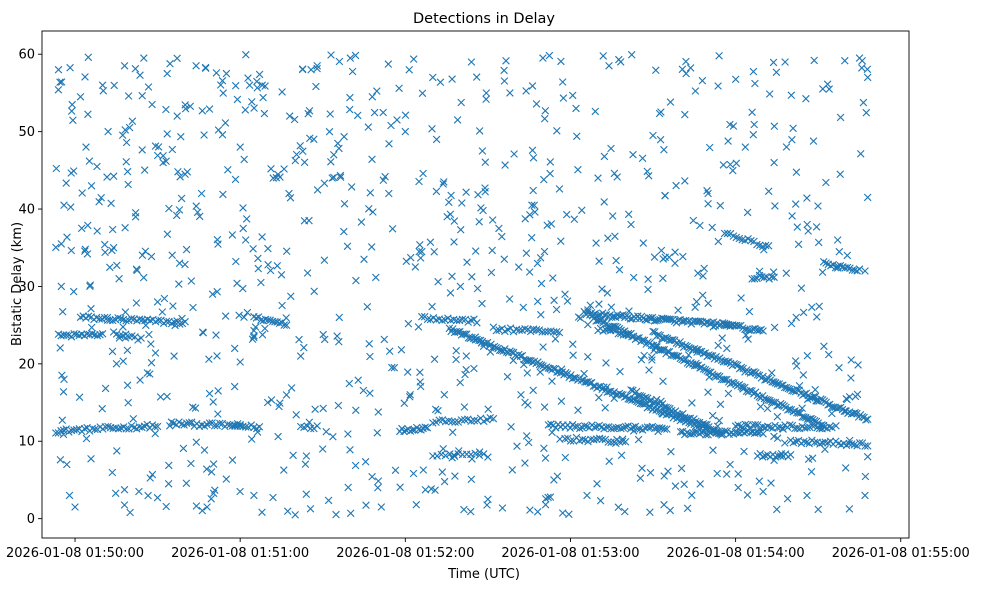  I want to click on x-tick-label: 2026-01-08 01:50:00, so click(75, 553).